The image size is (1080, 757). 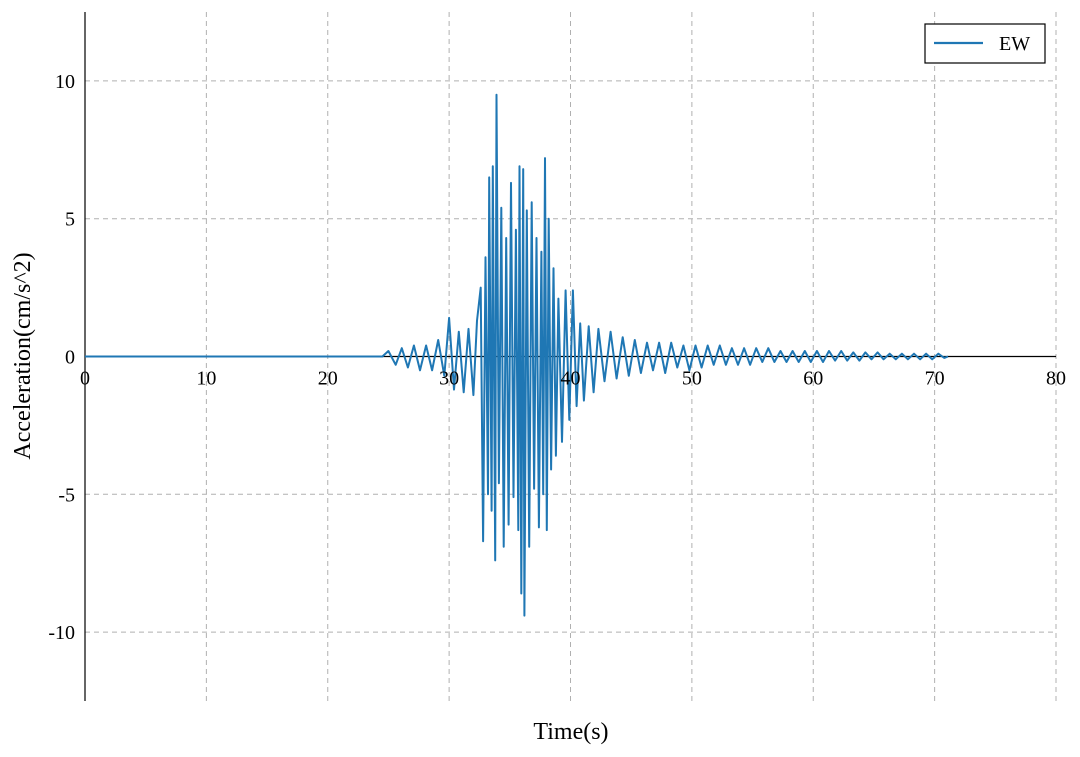 What do you see at coordinates (1014, 44) in the screenshot?
I see `legend-label-ew: EW` at bounding box center [1014, 44].